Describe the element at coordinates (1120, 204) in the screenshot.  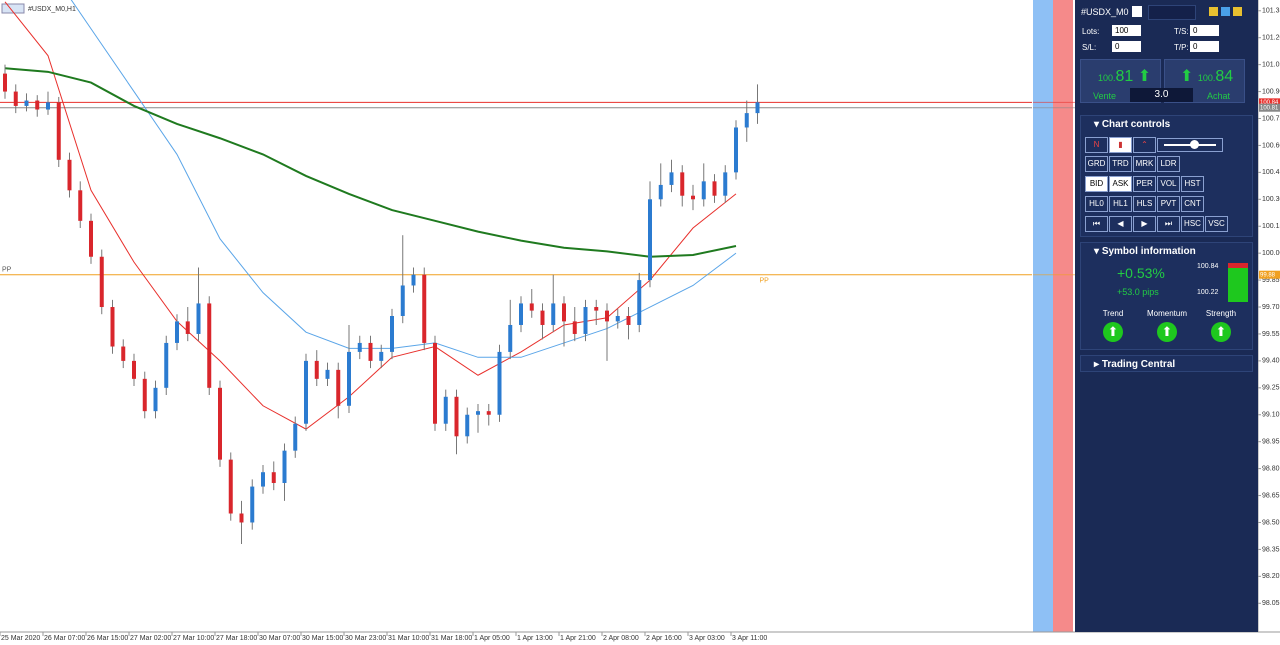
I see `toggle-button: HL1` at that location.